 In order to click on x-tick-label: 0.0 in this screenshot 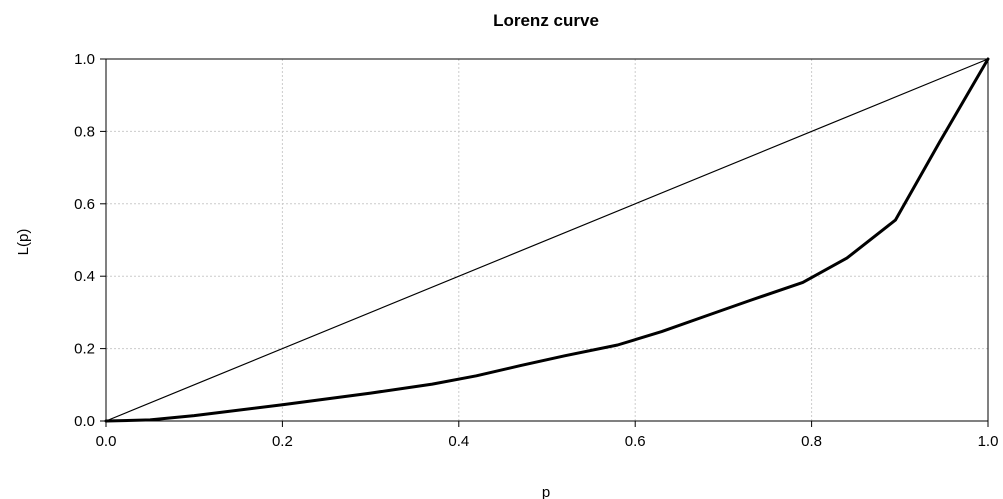, I will do `click(106, 441)`.